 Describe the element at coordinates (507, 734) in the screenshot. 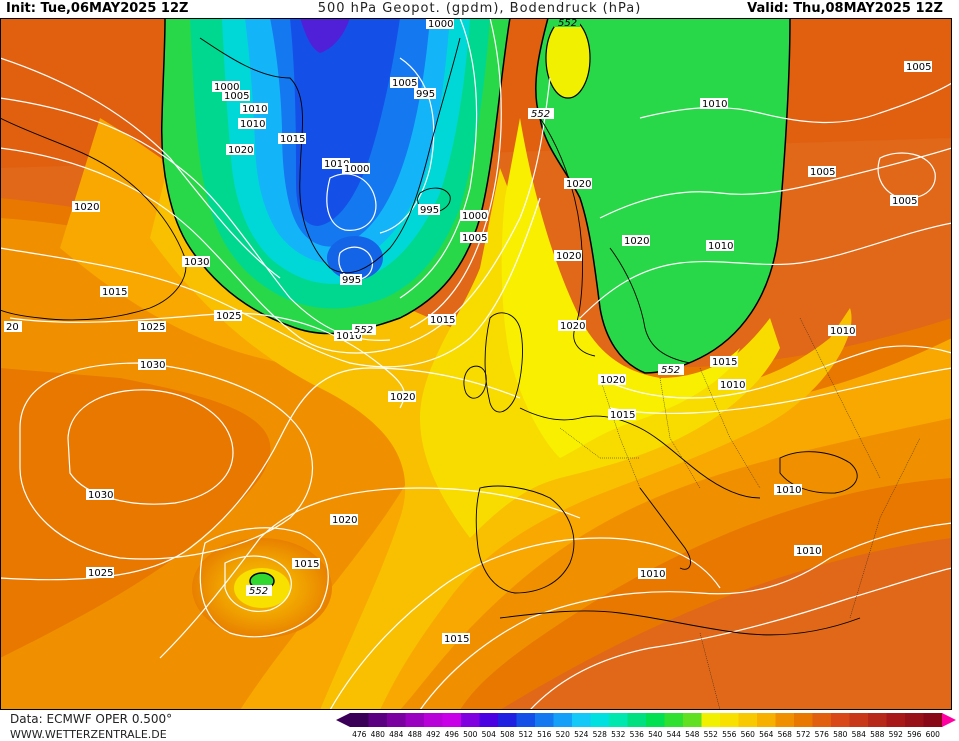

I see `colorbar-tick-label: 508` at that location.